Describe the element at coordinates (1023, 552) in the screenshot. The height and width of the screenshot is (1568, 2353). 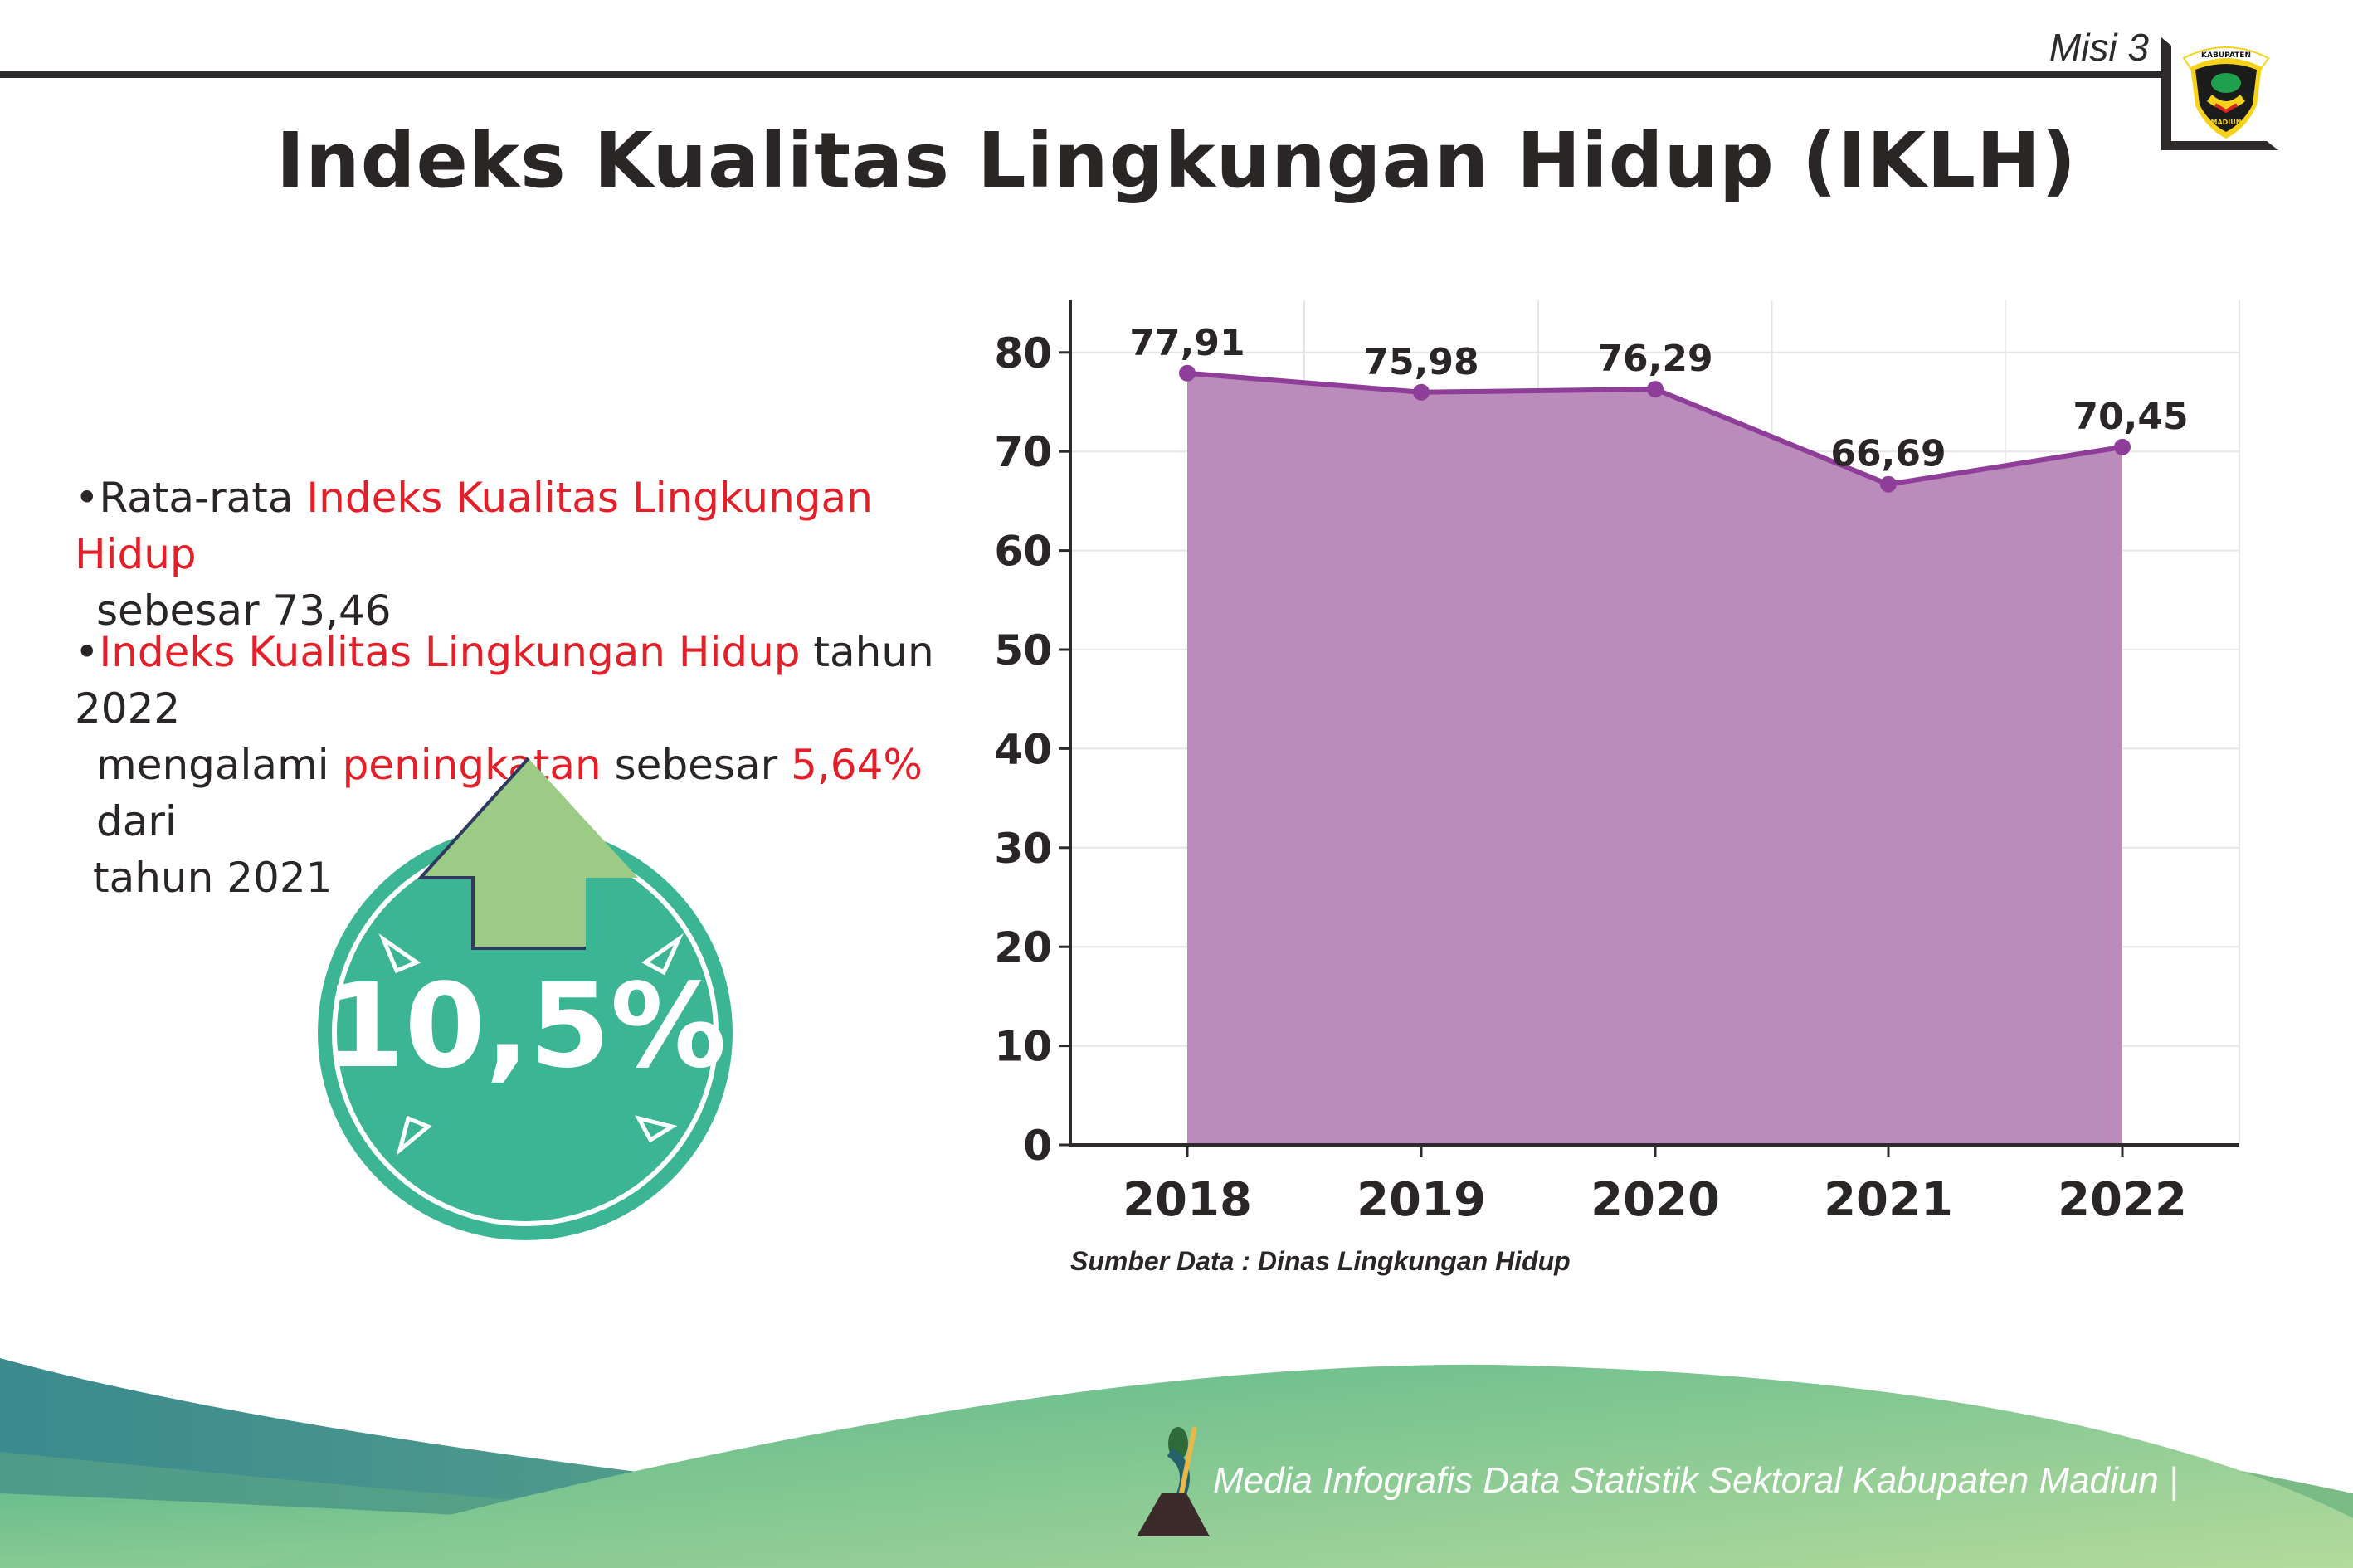
I see `y-tick-label: 60` at that location.